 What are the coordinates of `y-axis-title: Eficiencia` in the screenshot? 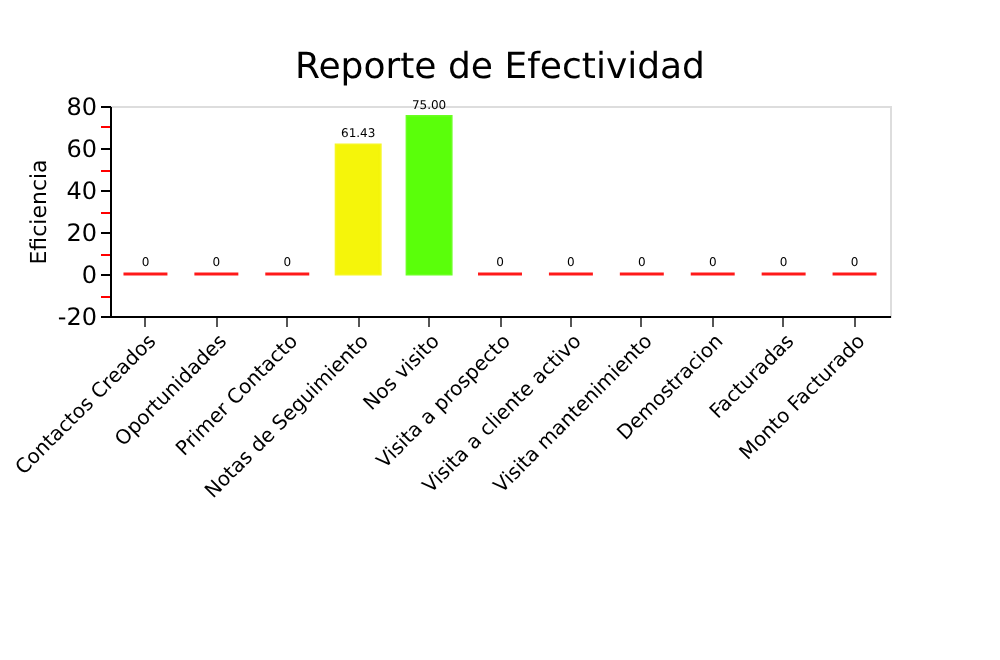 It's located at (38, 212).